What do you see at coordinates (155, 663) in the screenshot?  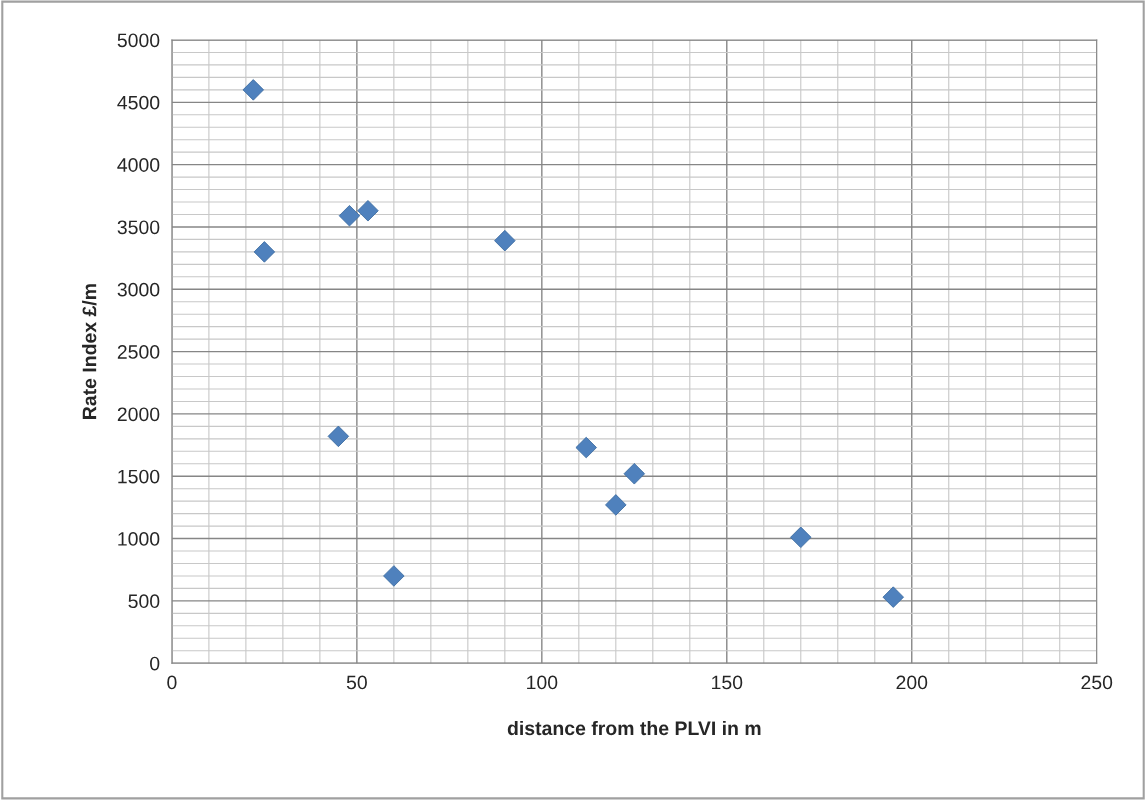 I see `y-tick-label: 0` at bounding box center [155, 663].